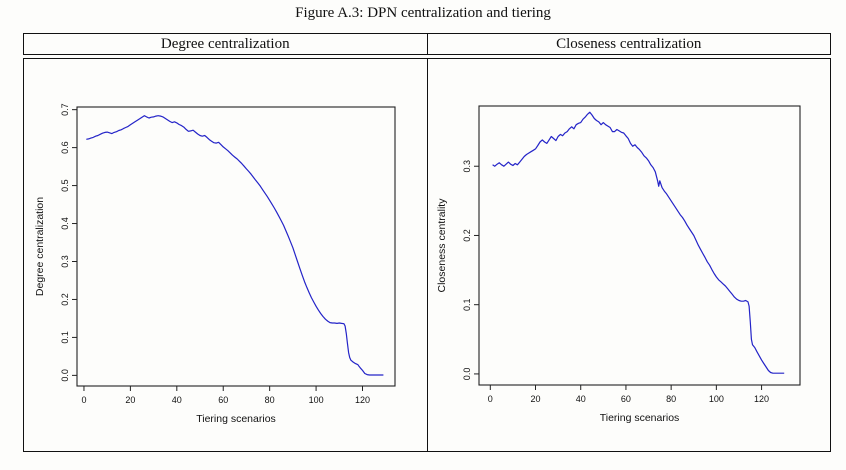 The height and width of the screenshot is (470, 846). Describe the element at coordinates (629, 43) in the screenshot. I see `header-cell-closeness-centralization: Closeness centralization` at that location.